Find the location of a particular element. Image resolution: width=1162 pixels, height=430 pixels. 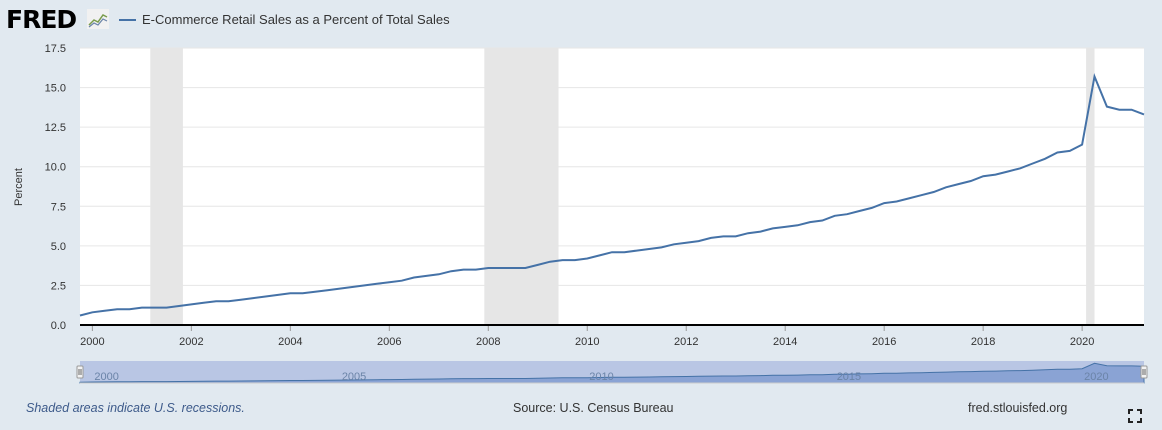

navigator-series is located at coordinates (612, 373).